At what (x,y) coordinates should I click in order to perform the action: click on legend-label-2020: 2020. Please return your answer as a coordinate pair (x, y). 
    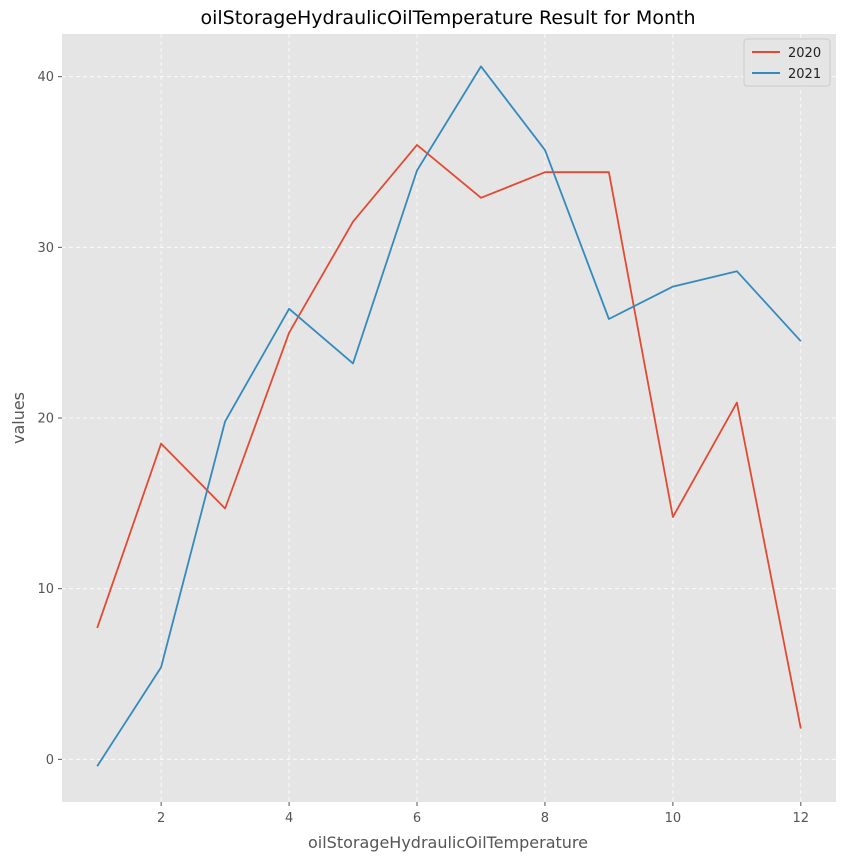
    Looking at the image, I should click on (804, 53).